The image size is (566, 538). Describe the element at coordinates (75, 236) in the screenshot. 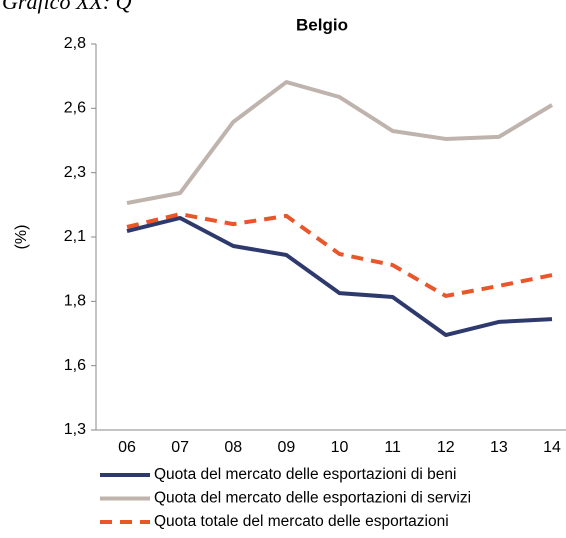

I see `y-tick-label: 2,1` at that location.